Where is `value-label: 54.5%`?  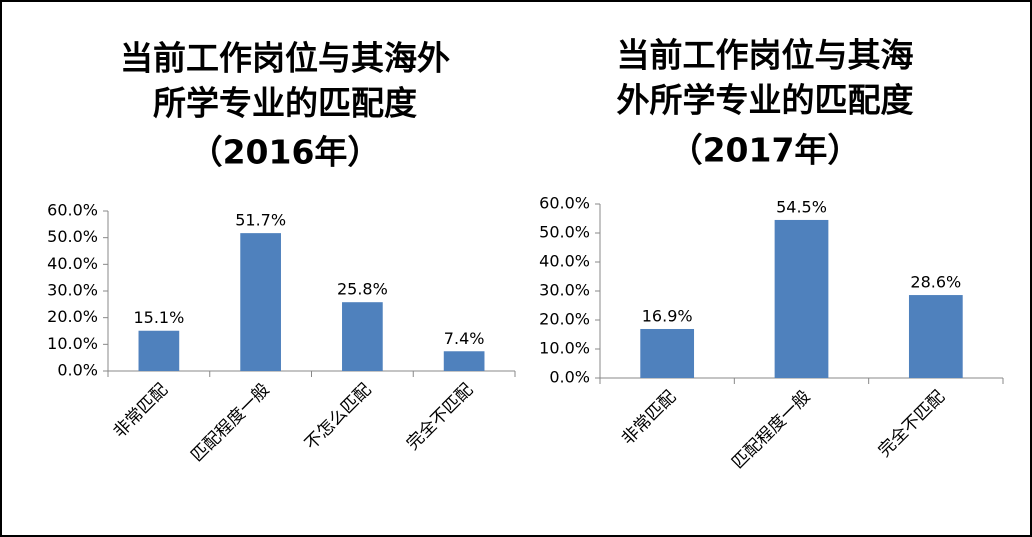 value-label: 54.5% is located at coordinates (801, 206).